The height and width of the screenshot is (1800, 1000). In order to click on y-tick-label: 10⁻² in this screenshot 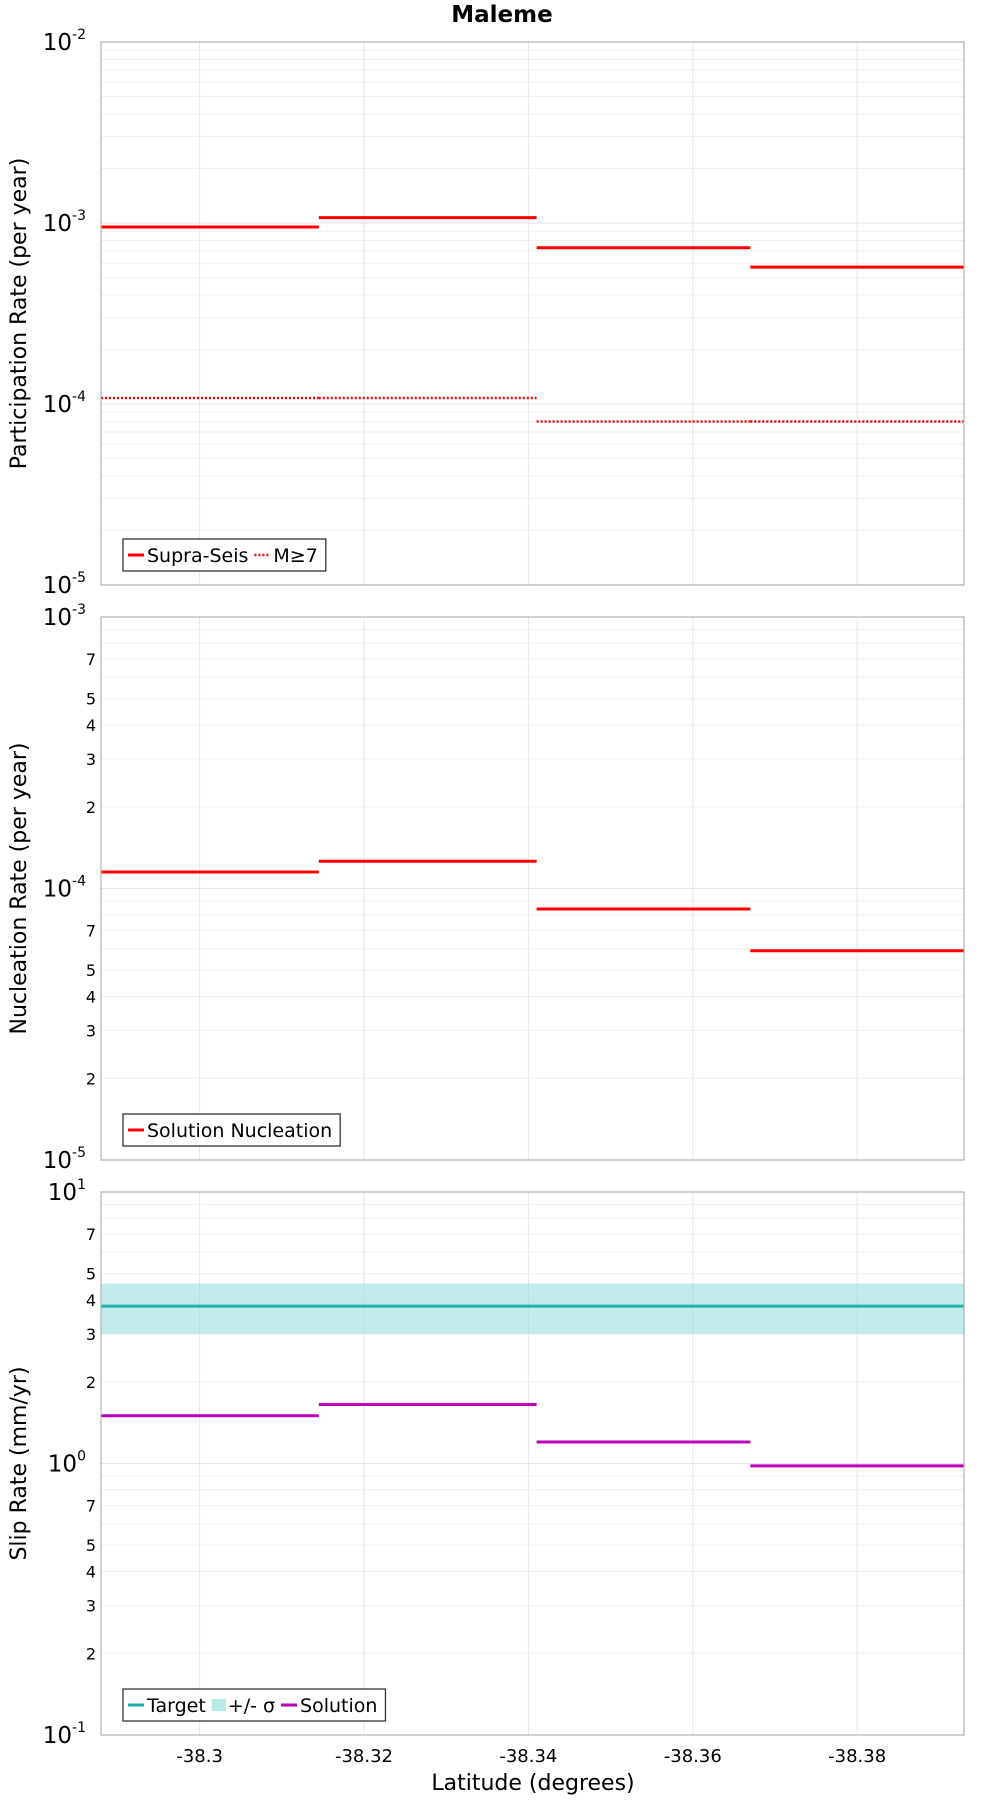, I will do `click(64, 41)`.